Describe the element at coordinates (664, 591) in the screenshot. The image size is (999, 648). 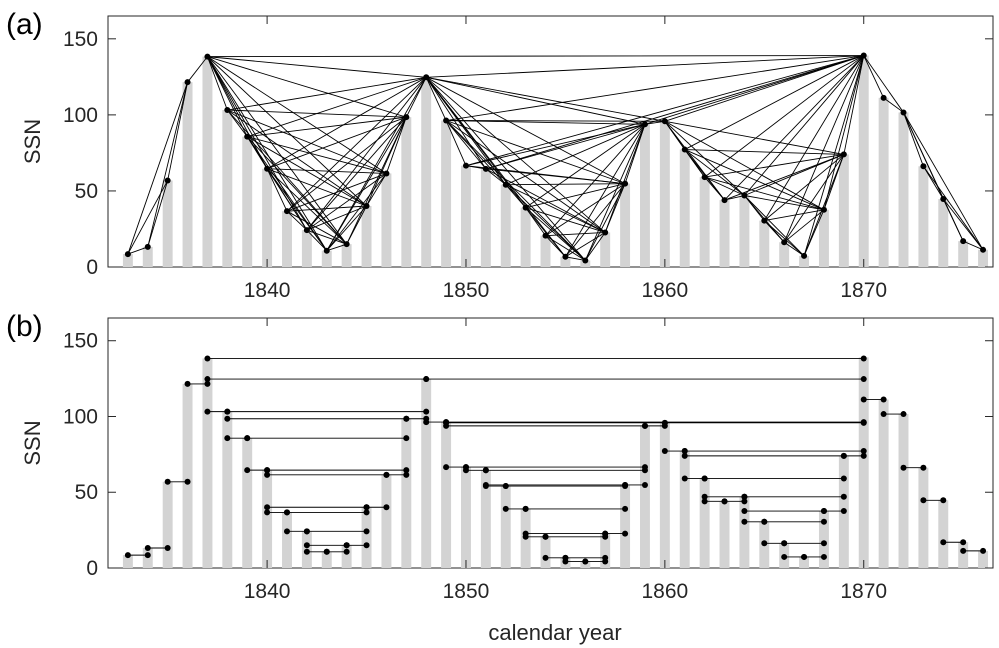
I see `x-tick-label: 1860` at that location.